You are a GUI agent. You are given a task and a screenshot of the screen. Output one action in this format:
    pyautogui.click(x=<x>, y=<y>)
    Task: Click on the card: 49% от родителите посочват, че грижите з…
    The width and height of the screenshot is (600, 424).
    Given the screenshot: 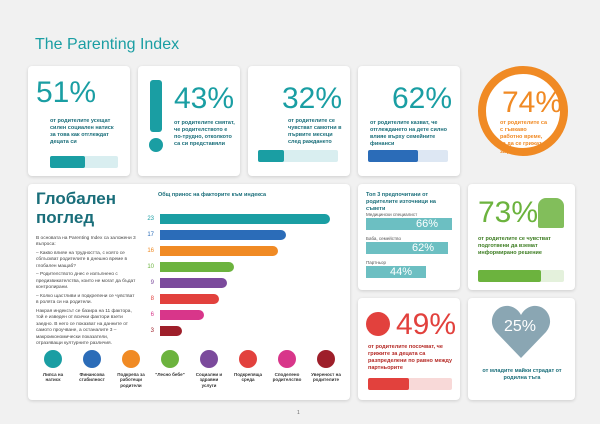 What is the action you would take?
    pyautogui.click(x=409, y=349)
    